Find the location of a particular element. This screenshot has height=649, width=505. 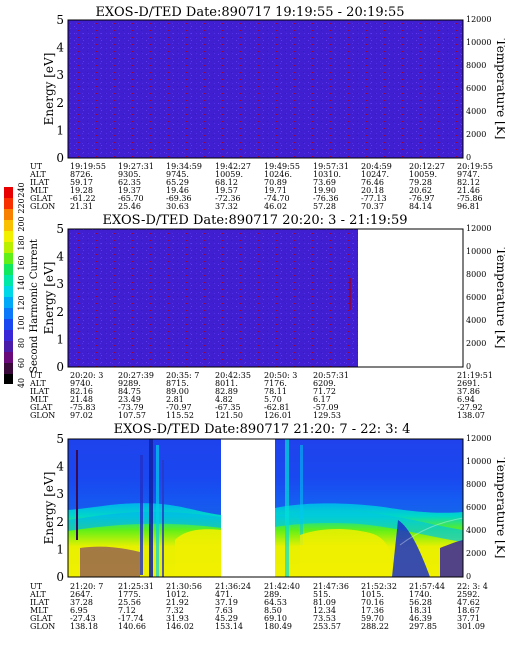

orbit-value: 21:47:36 is located at coordinates (331, 586).